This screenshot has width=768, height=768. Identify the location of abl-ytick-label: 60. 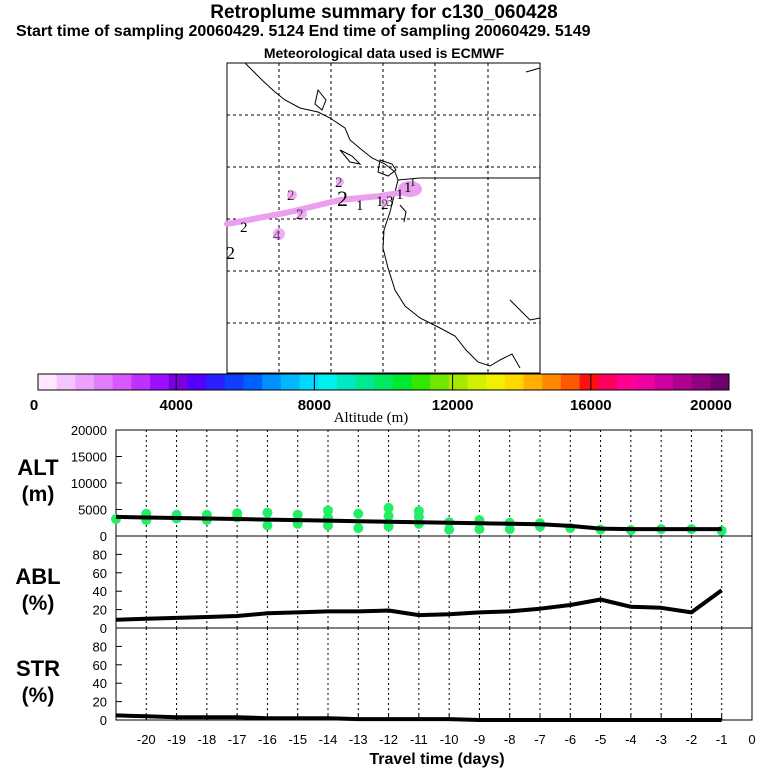
(100, 573).